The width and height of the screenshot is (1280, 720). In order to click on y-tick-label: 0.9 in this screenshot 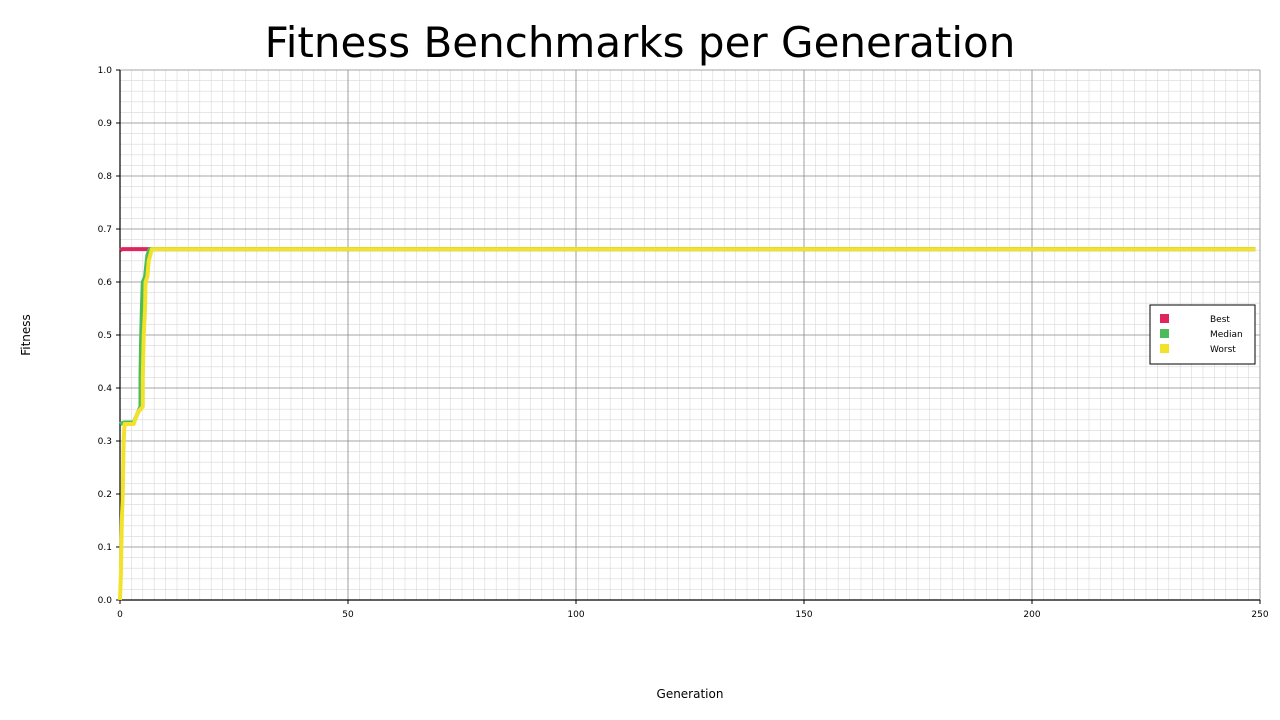, I will do `click(105, 124)`.